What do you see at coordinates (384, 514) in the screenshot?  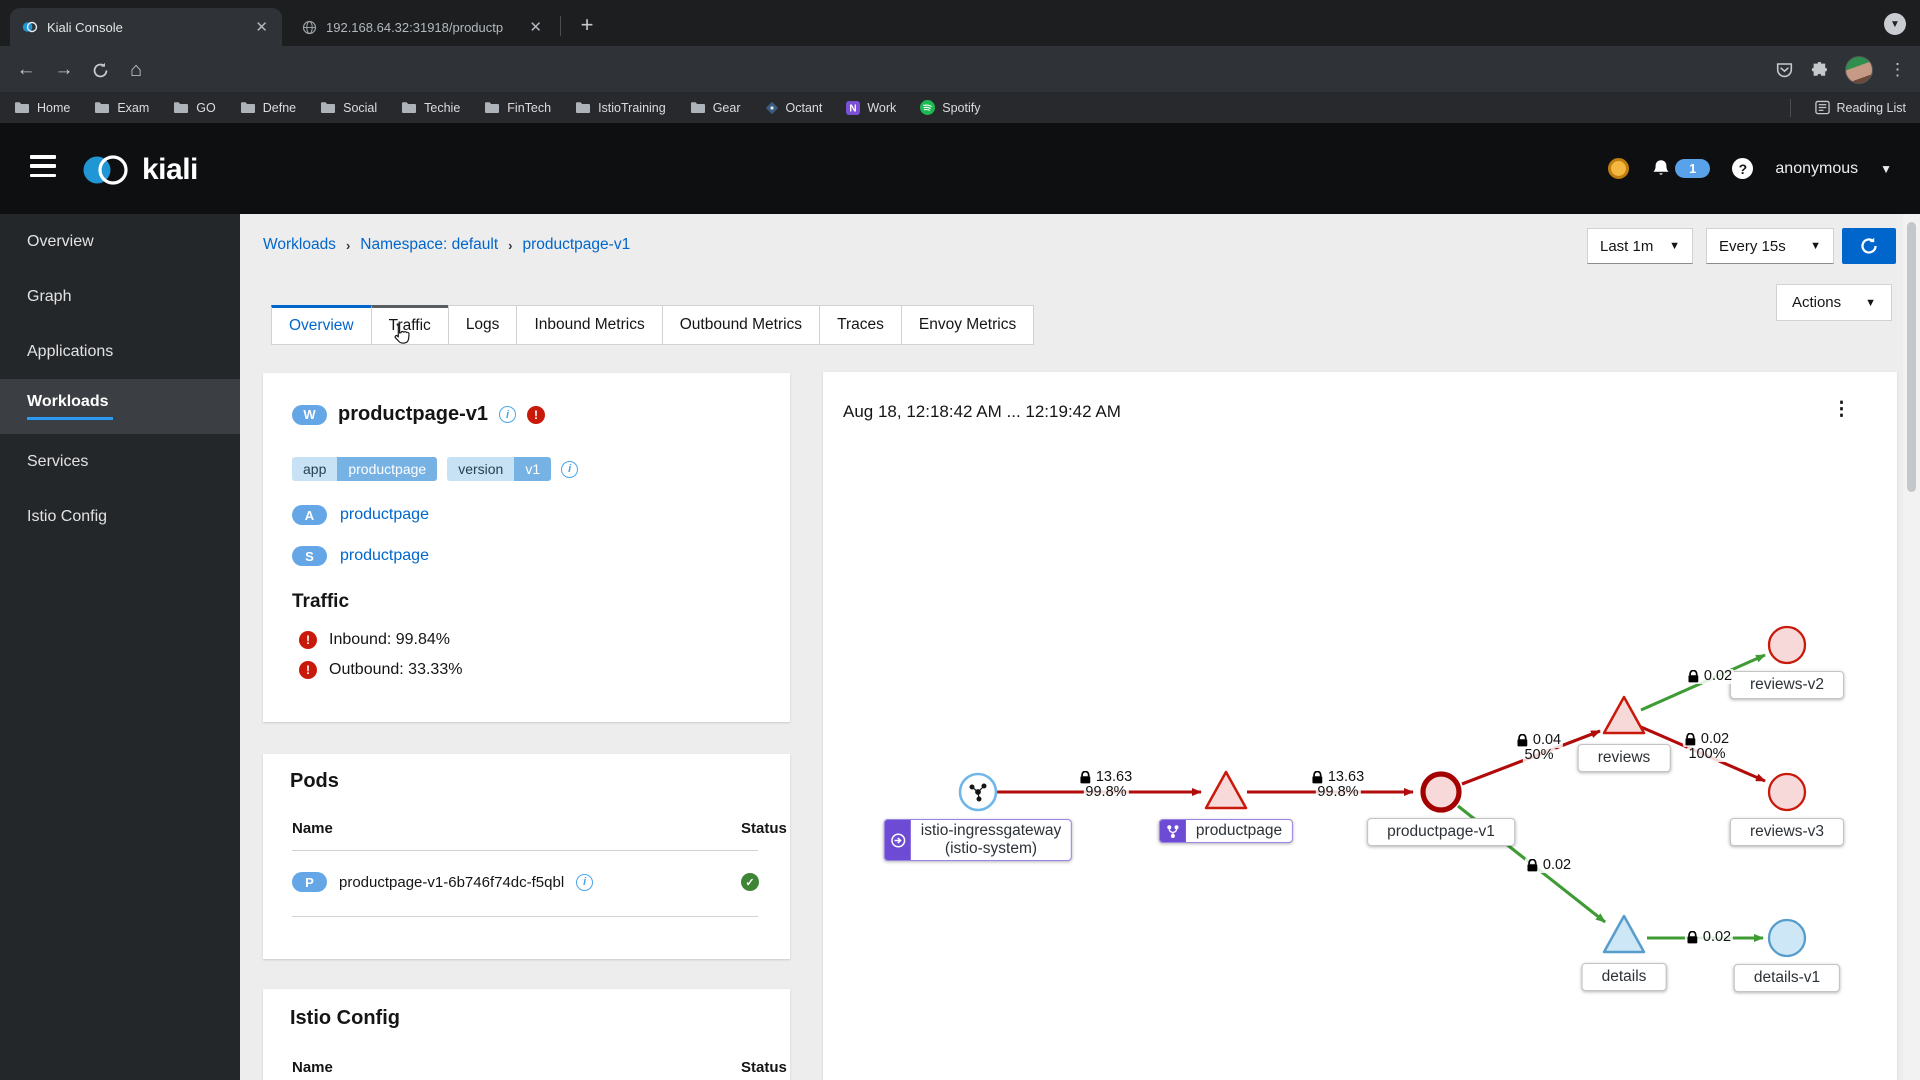 I see `app-link: productpage` at bounding box center [384, 514].